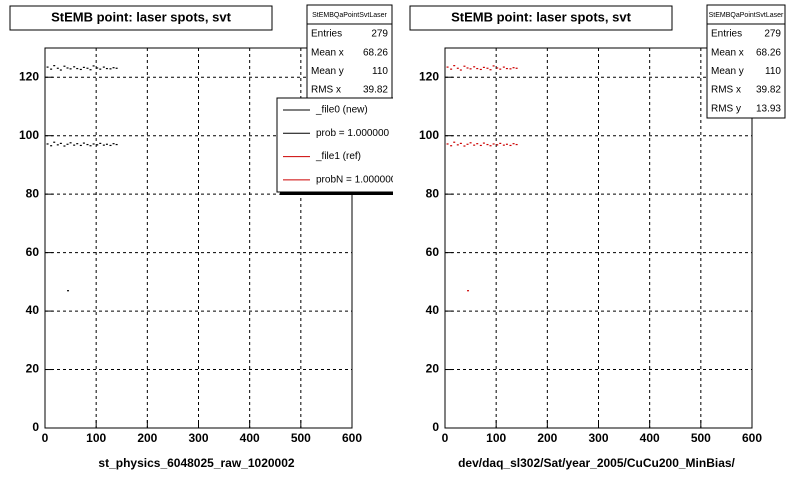 Image resolution: width=800 pixels, height=480 pixels. Describe the element at coordinates (768, 90) in the screenshot. I see `stats-value: 39.82` at that location.